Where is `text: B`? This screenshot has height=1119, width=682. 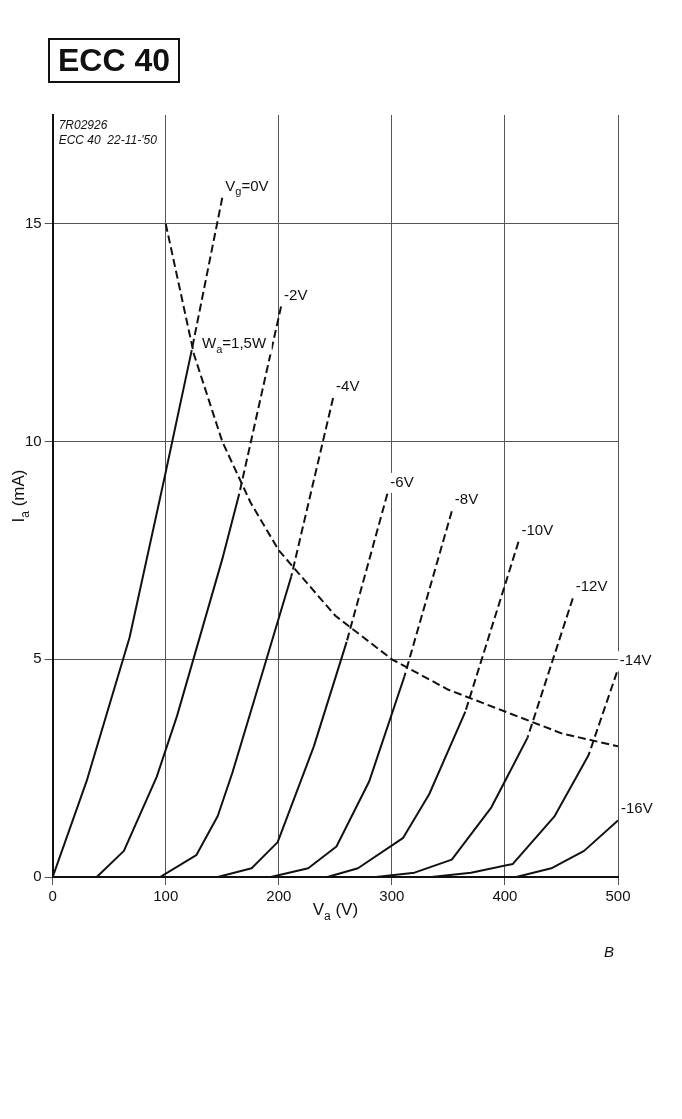
text: B is located at coordinates (609, 951).